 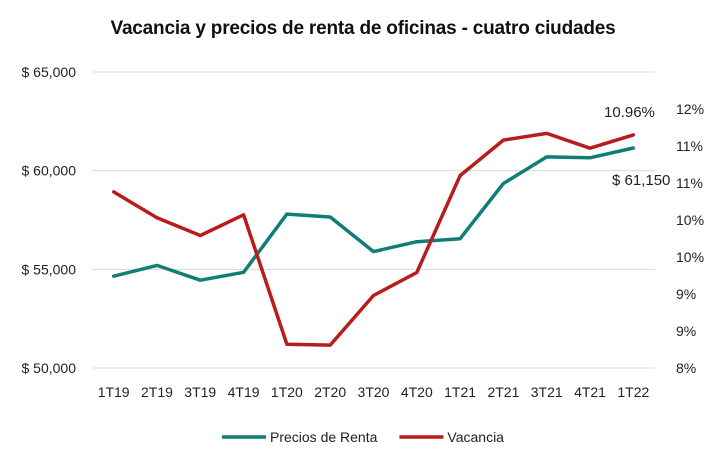 I want to click on y-left-tick-label: $ 55,000, so click(x=49, y=269).